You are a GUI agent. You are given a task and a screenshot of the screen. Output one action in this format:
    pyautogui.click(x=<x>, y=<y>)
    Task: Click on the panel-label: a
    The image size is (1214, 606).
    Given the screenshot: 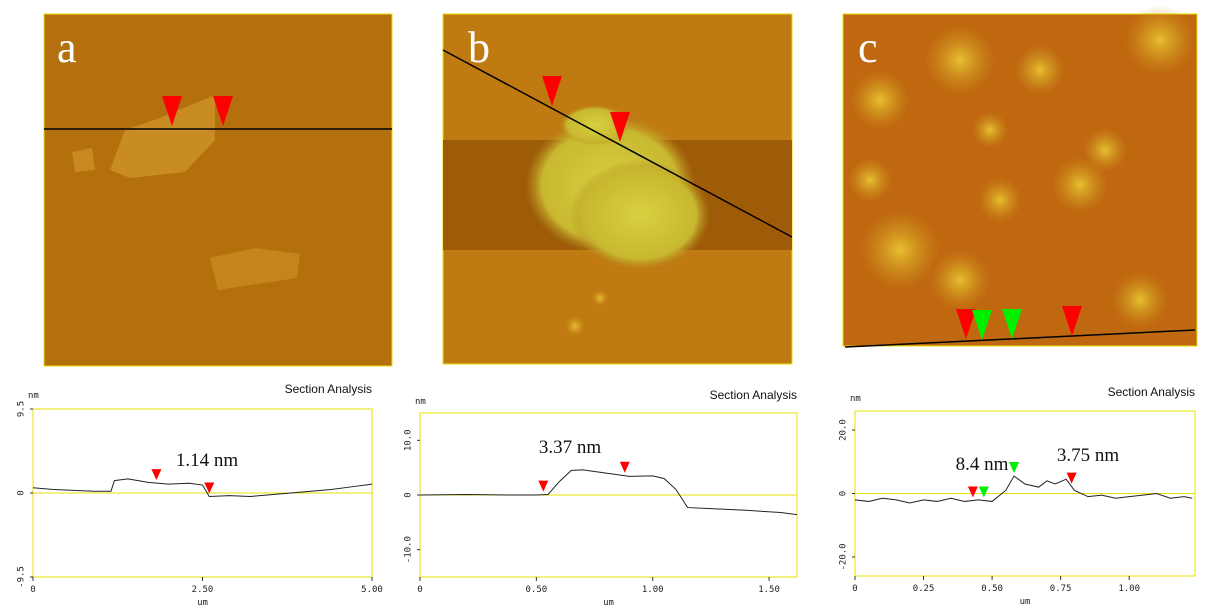 What is the action you would take?
    pyautogui.click(x=67, y=47)
    